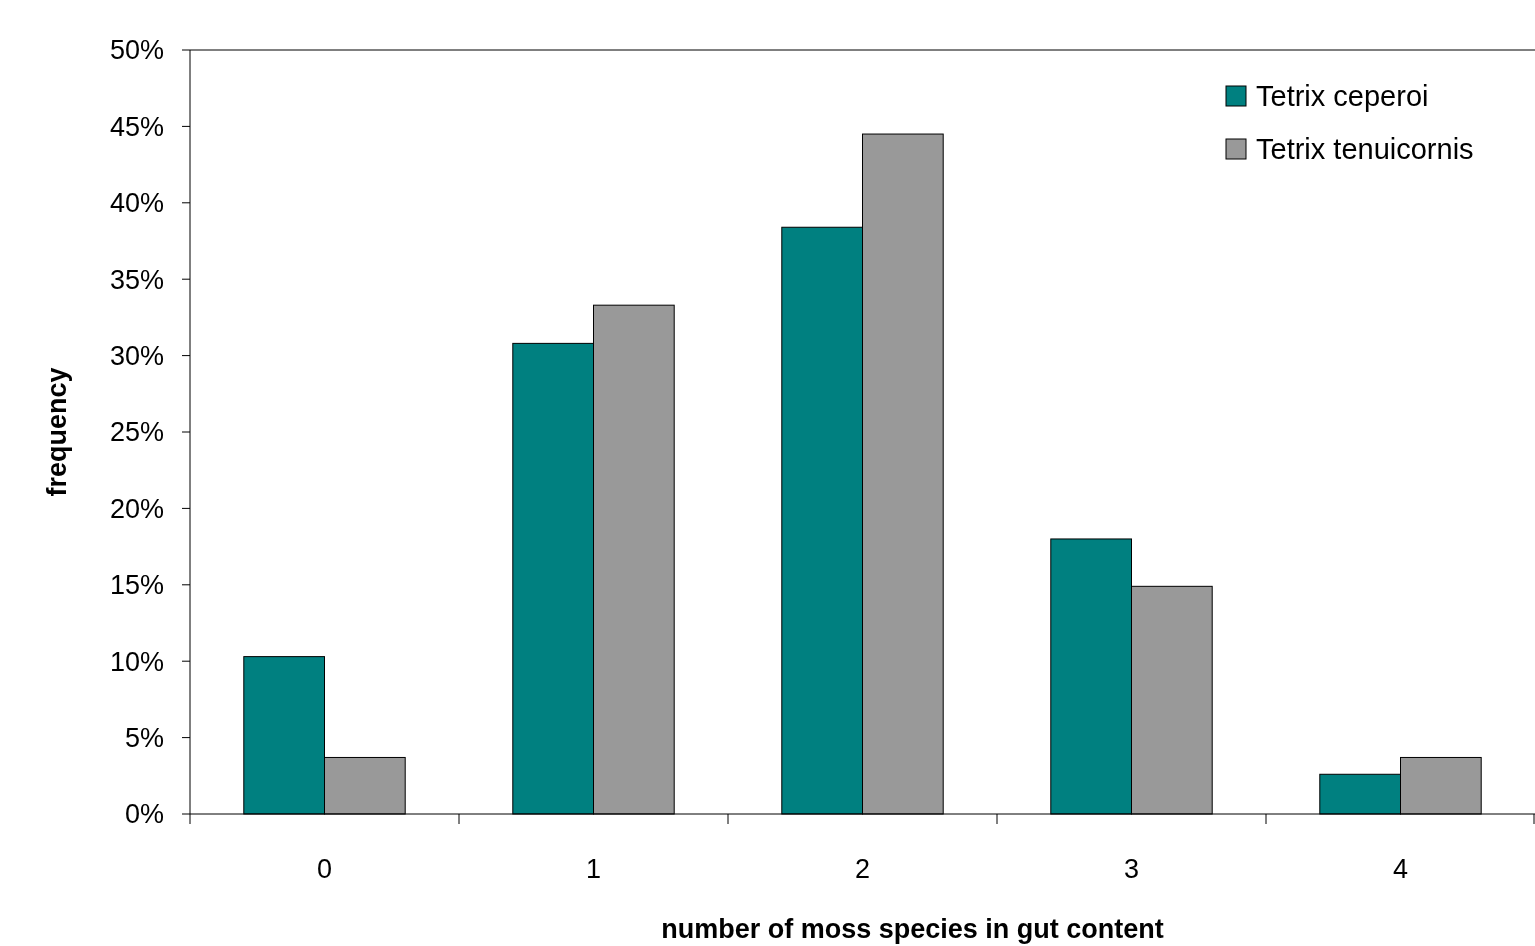 The width and height of the screenshot is (1535, 946). Describe the element at coordinates (136, 432) in the screenshot. I see `y-tick-label: 25%` at that location.